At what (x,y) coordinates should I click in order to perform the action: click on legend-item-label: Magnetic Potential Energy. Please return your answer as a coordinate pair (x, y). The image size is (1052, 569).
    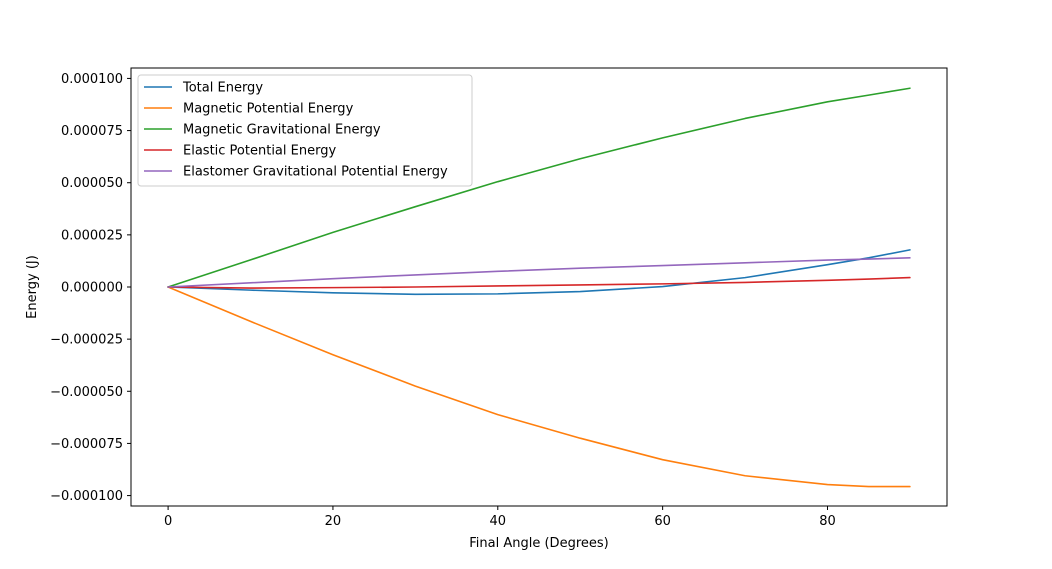
    Looking at the image, I should click on (268, 109).